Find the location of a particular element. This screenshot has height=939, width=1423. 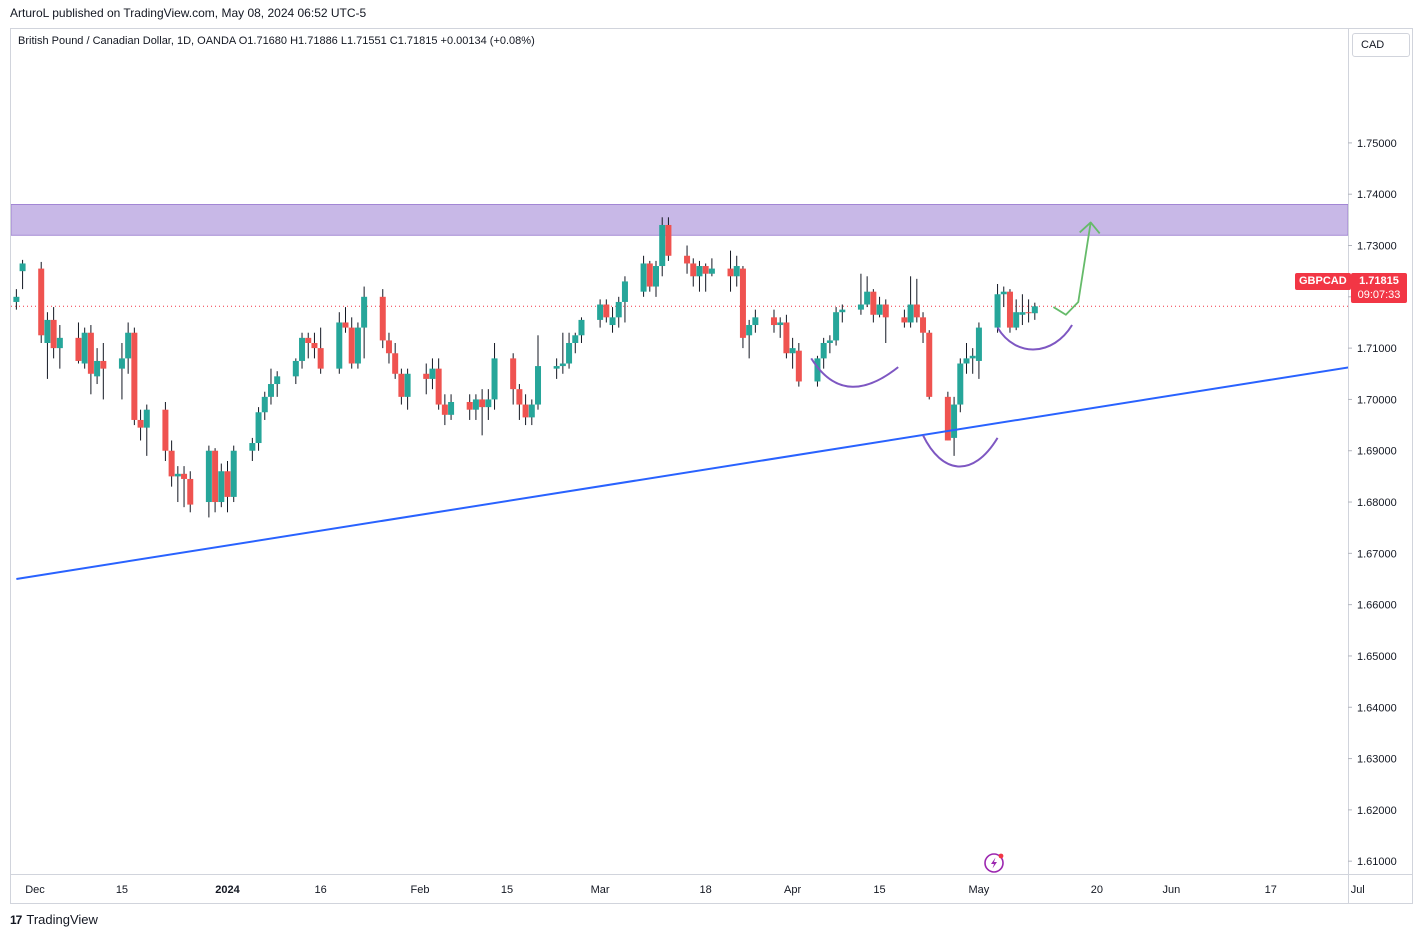

y-tick-label: 1.73000 is located at coordinates (1377, 247).